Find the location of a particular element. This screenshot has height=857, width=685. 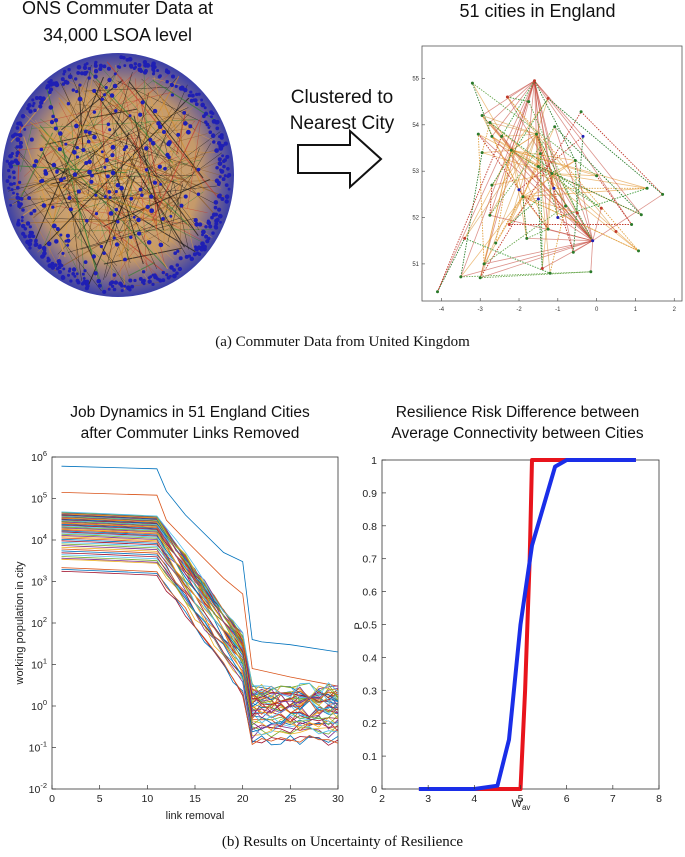

chart1-x-ticks: 0 5 10 15 20 25 30 is located at coordinates (196, 795).